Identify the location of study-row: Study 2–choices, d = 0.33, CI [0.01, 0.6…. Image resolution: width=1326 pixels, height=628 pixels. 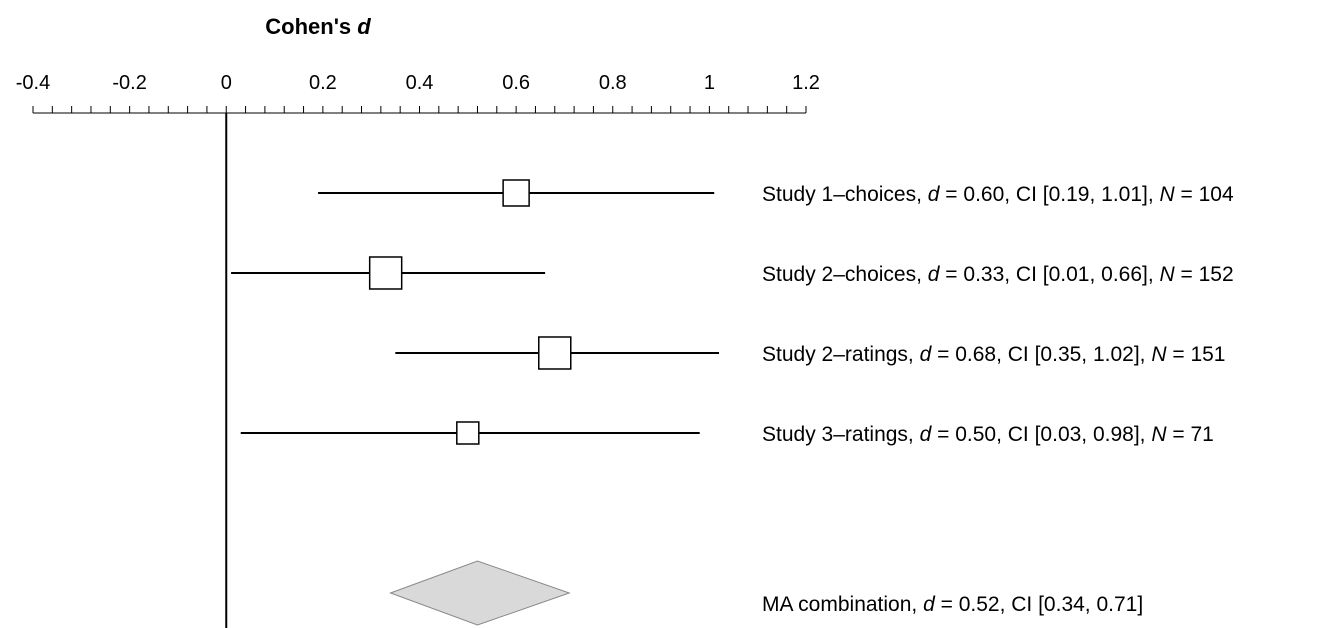
(732, 273).